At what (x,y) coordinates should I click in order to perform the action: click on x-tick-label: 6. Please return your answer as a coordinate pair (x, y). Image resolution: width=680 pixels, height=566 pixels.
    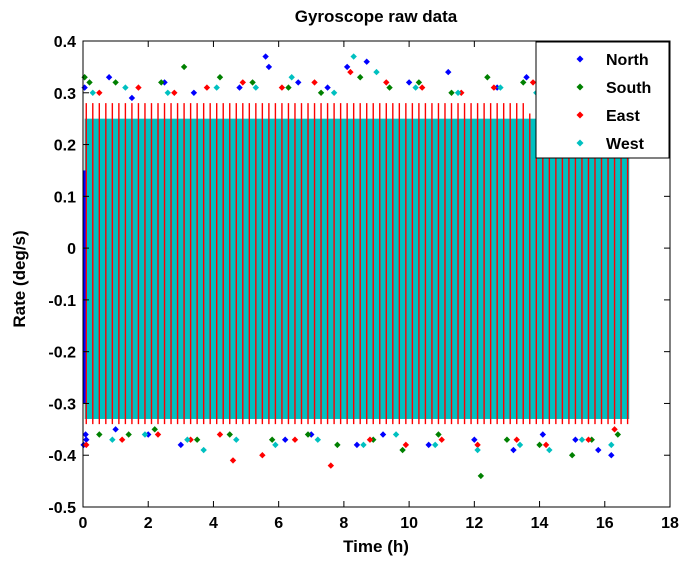
    Looking at the image, I should click on (278, 523).